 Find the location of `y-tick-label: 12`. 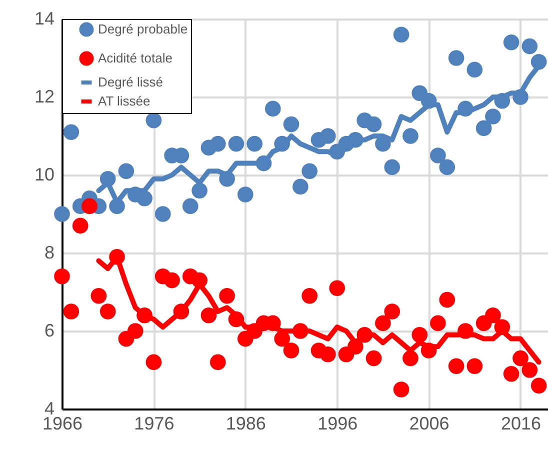

y-tick-label: 12 is located at coordinates (44, 96).